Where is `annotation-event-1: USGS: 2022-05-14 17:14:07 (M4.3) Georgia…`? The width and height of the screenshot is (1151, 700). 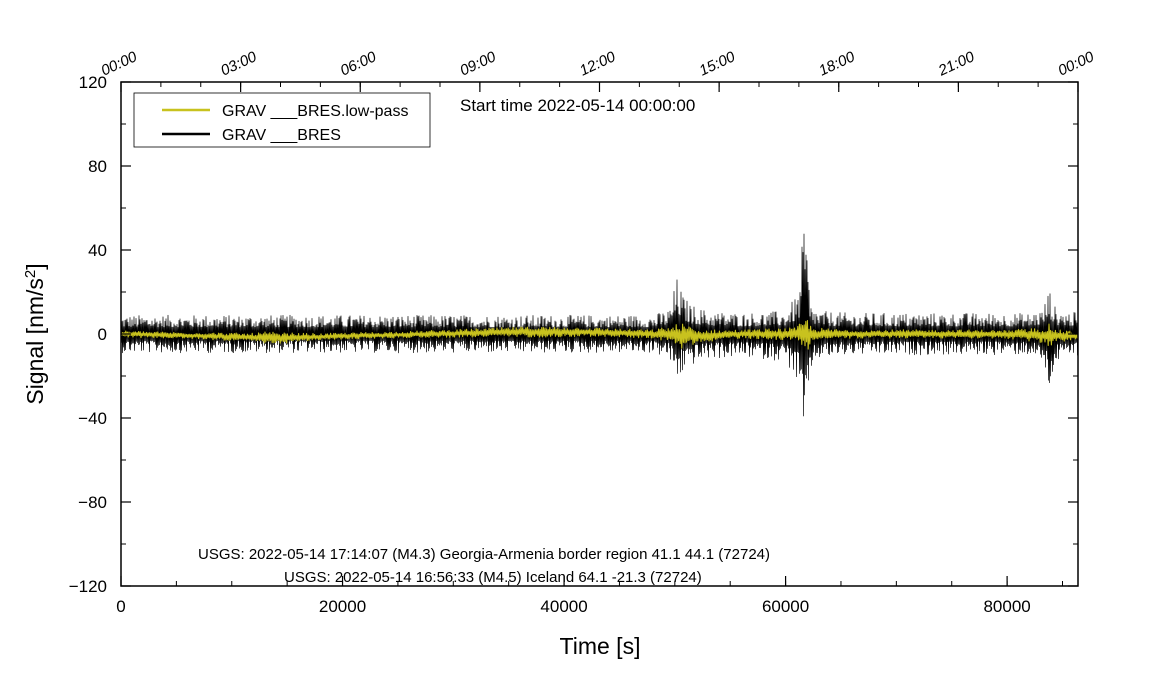
annotation-event-1: USGS: 2022-05-14 17:14:07 (M4.3) Georgia… is located at coordinates (484, 554).